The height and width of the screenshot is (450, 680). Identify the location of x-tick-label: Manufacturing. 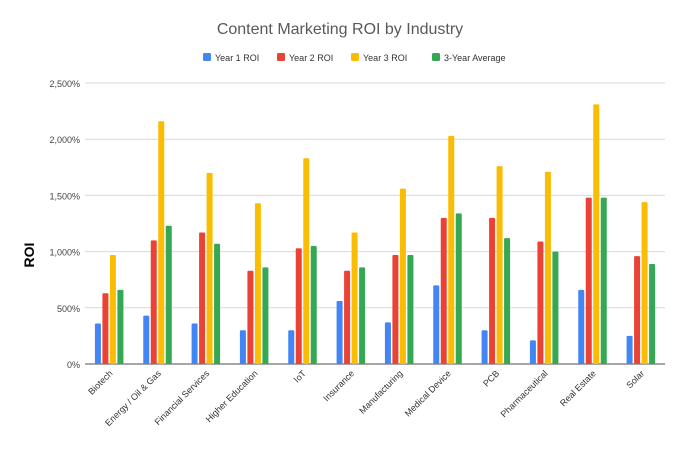
(380, 391).